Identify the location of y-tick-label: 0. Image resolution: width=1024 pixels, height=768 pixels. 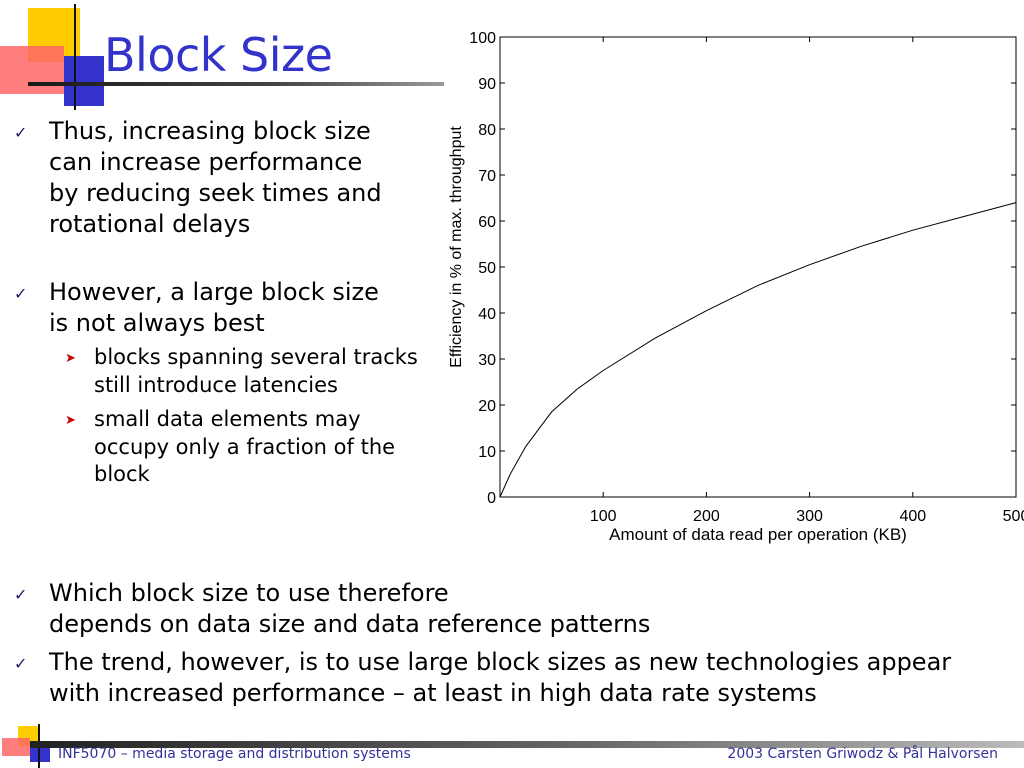
(491, 498).